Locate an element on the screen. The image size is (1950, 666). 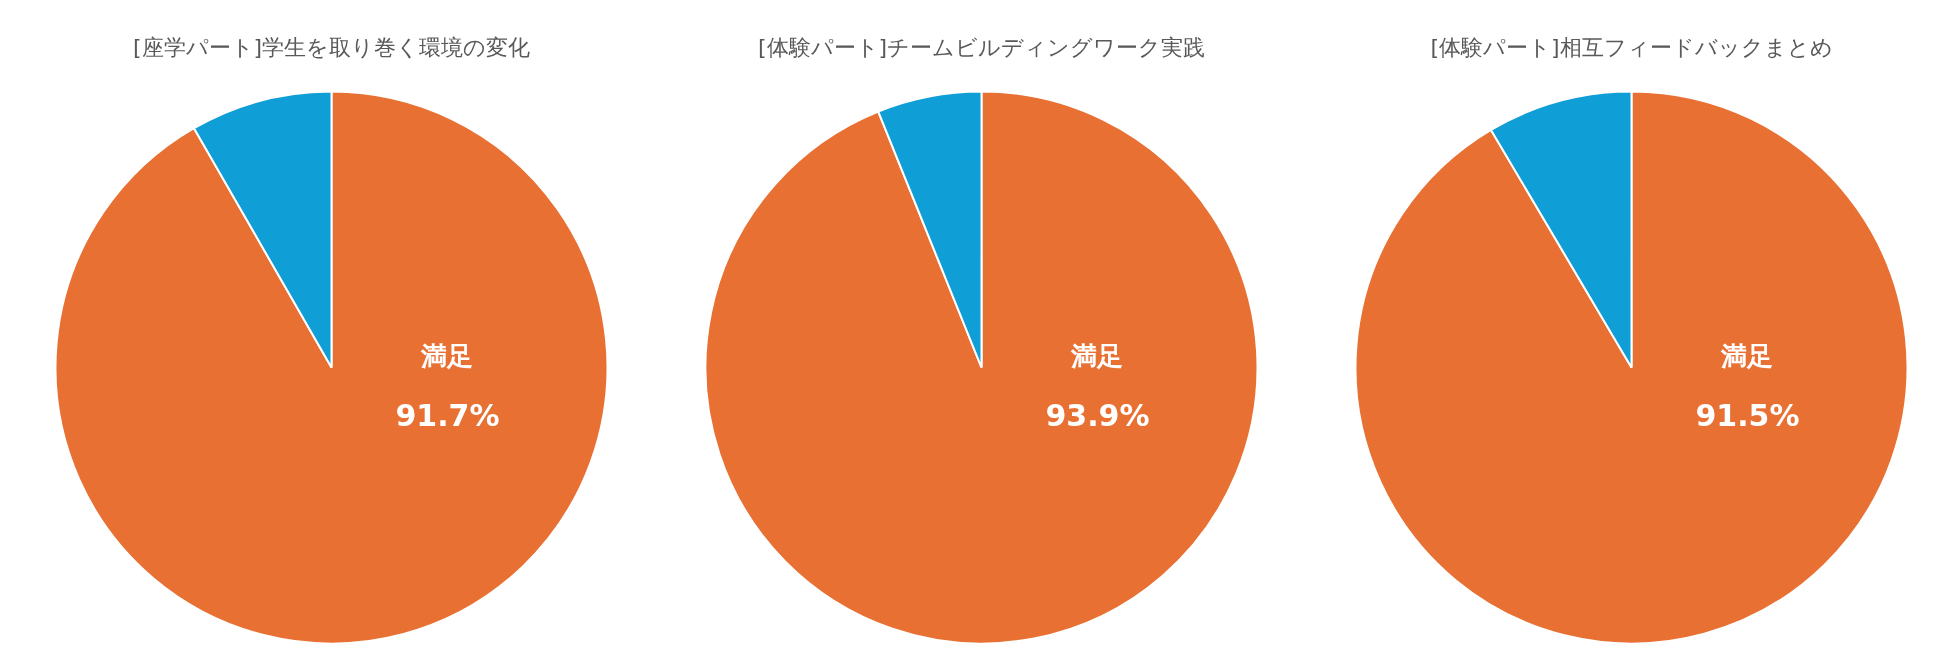
chart-title: [体験パート]チームビルディングワーク実践 is located at coordinates (981, 47).